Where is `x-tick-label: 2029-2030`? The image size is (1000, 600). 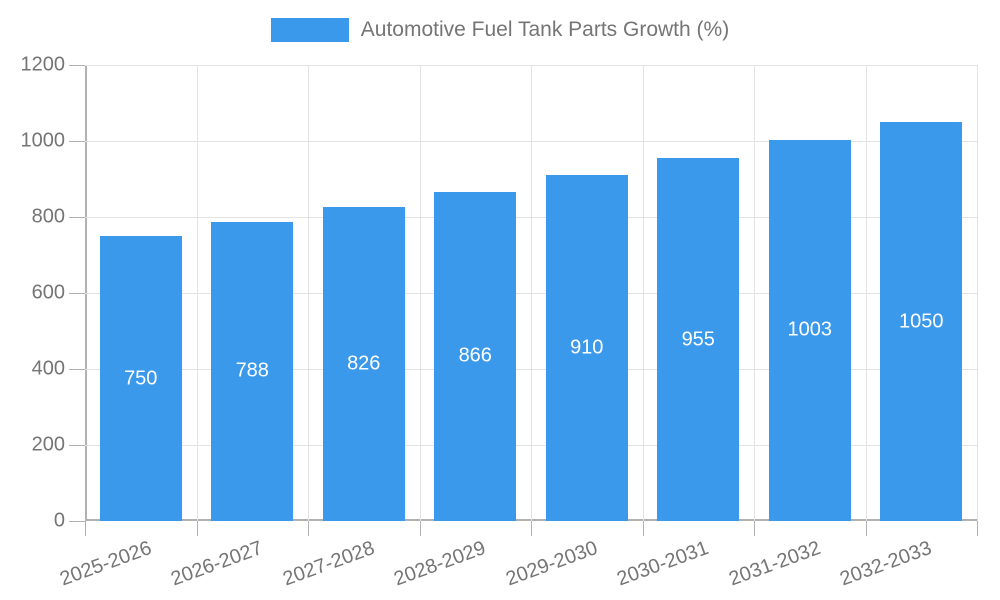 x-tick-label: 2029-2030 is located at coordinates (551, 564).